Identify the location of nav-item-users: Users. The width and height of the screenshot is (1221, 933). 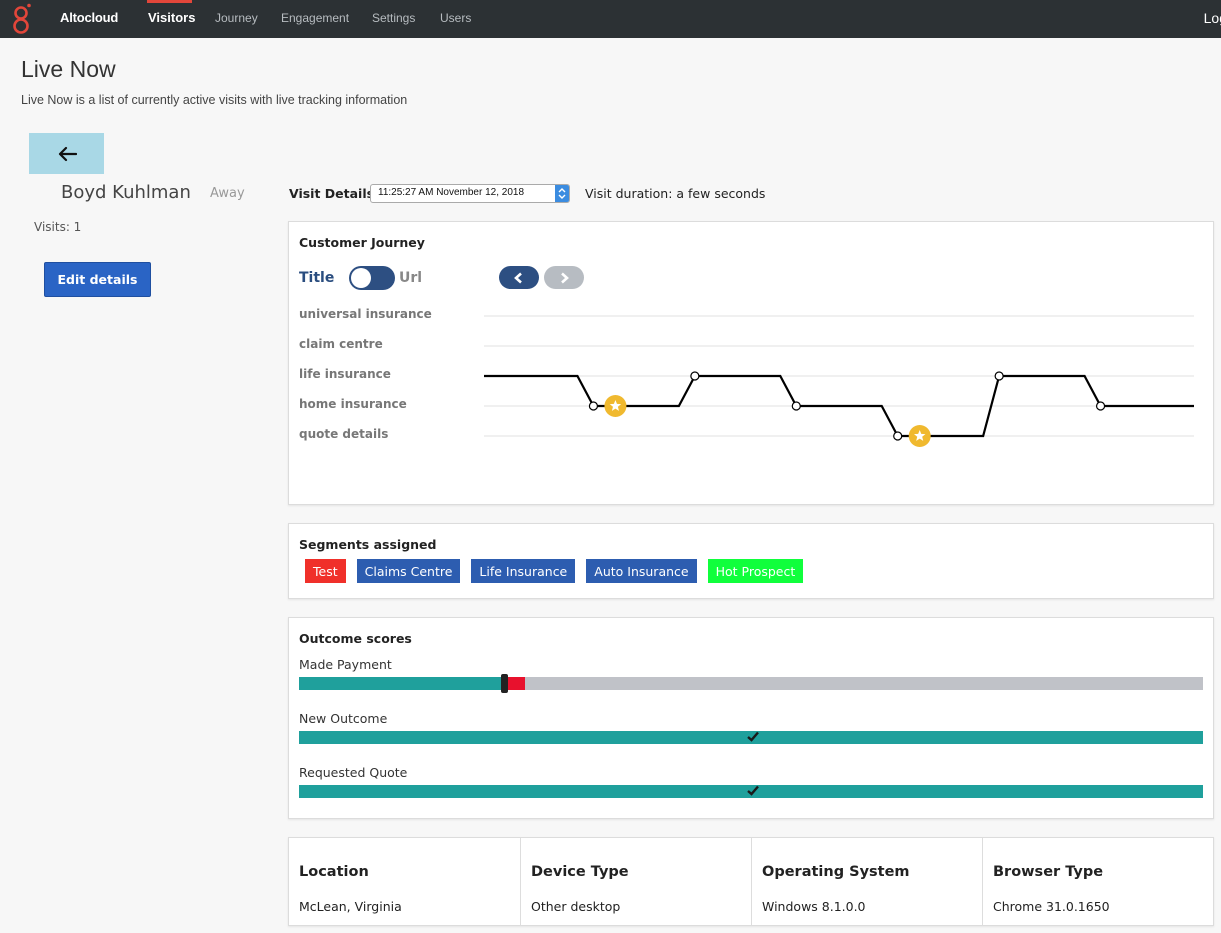
(456, 18).